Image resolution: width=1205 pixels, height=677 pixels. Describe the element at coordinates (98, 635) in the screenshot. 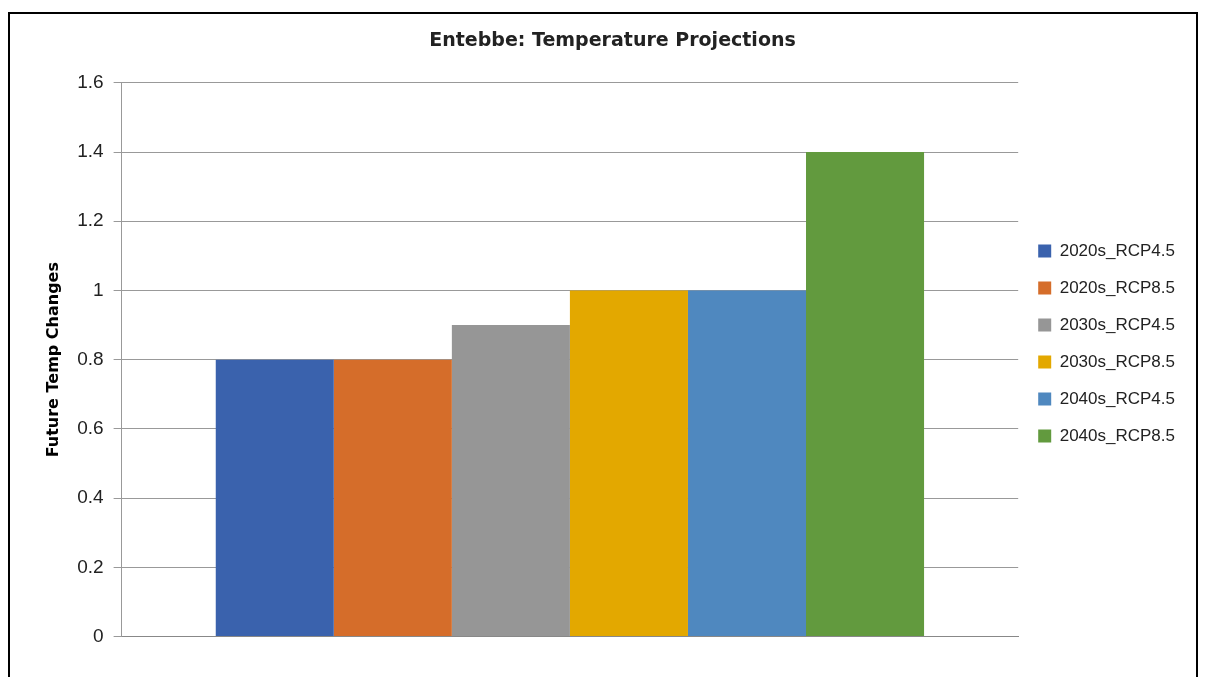

I see `y-tick-label: 0` at that location.